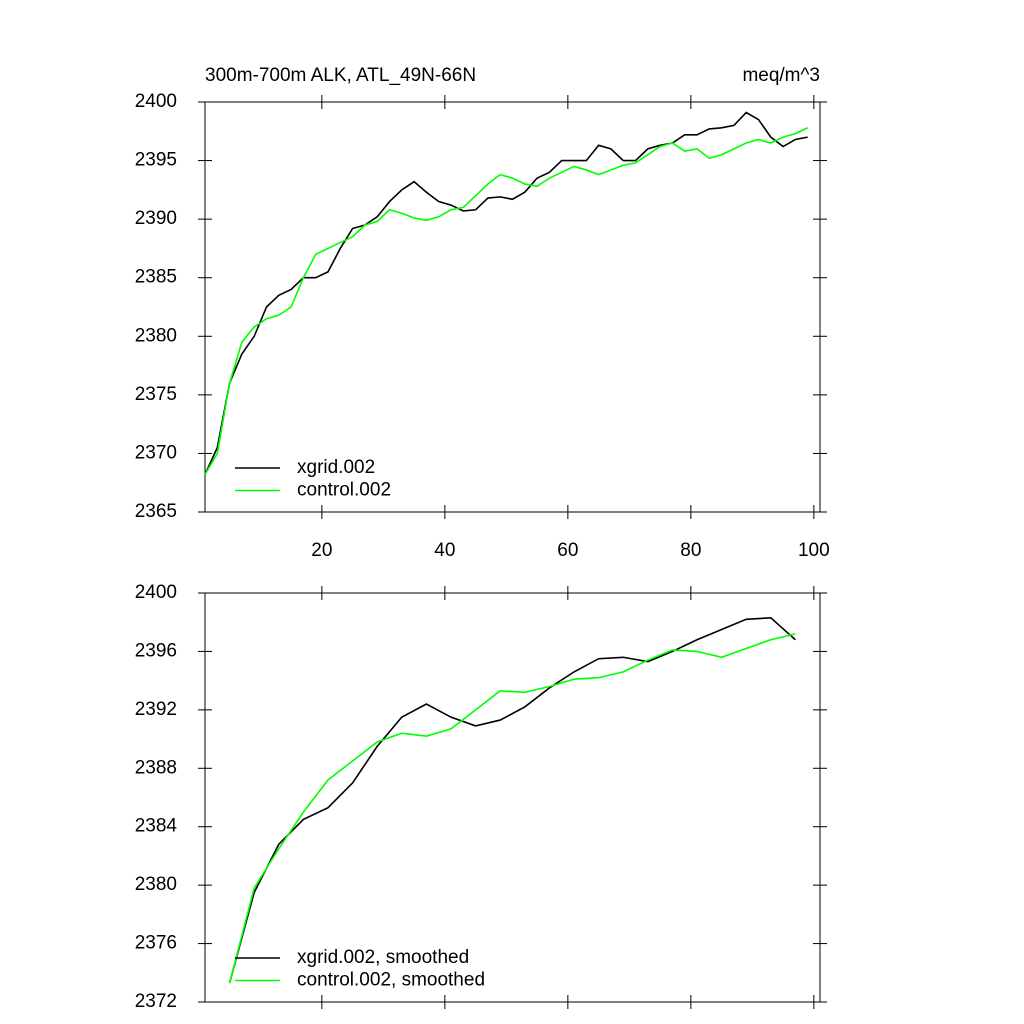 The width and height of the screenshot is (1024, 1024). Describe the element at coordinates (156, 709) in the screenshot. I see `y-tick-label: 2392` at that location.